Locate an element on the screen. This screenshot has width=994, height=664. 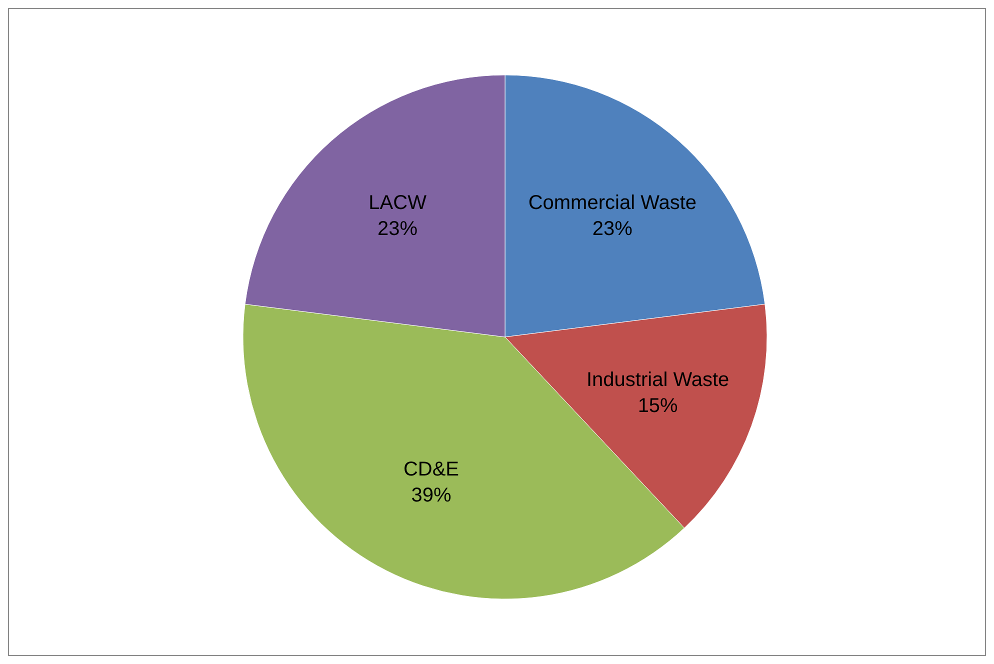
slice-label: LACW is located at coordinates (397, 203).